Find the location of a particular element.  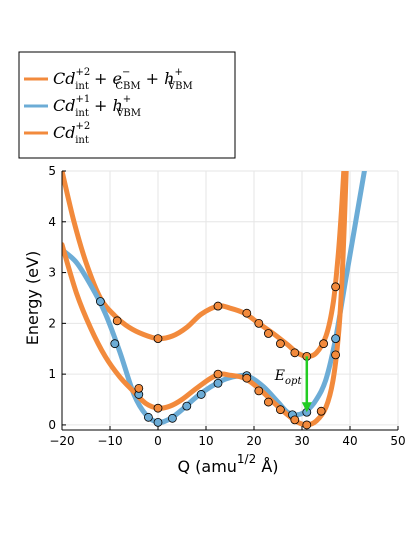

x-tick-label: 40 is located at coordinates (349, 441).